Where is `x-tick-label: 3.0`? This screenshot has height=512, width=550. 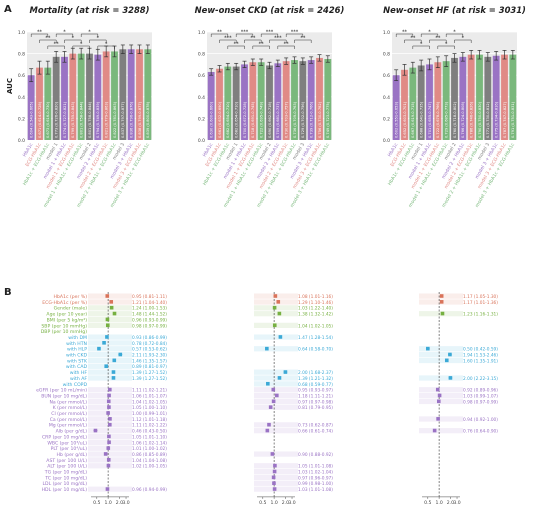
x-tick-label: 3.0 is located at coordinates (125, 503).